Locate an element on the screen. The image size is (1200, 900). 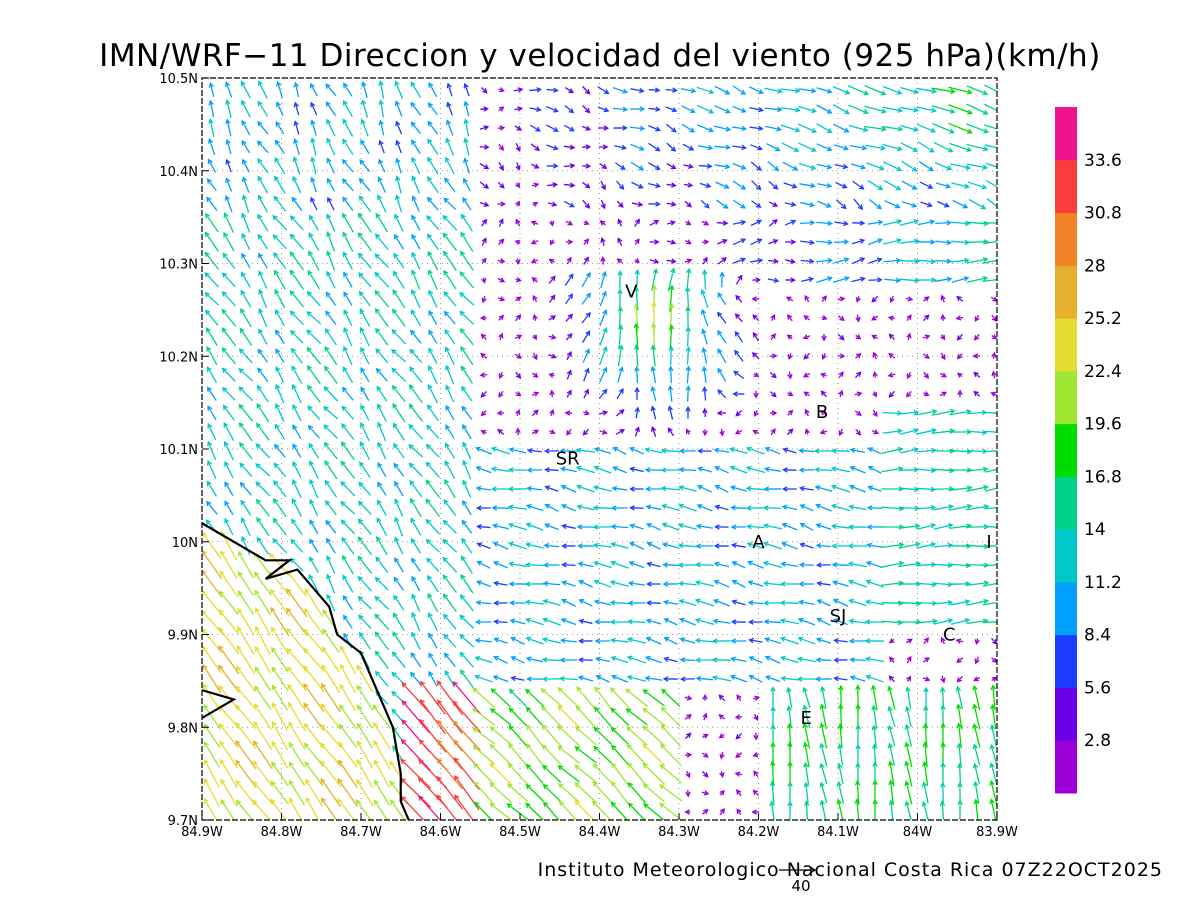
coastline is located at coordinates (306, 671).